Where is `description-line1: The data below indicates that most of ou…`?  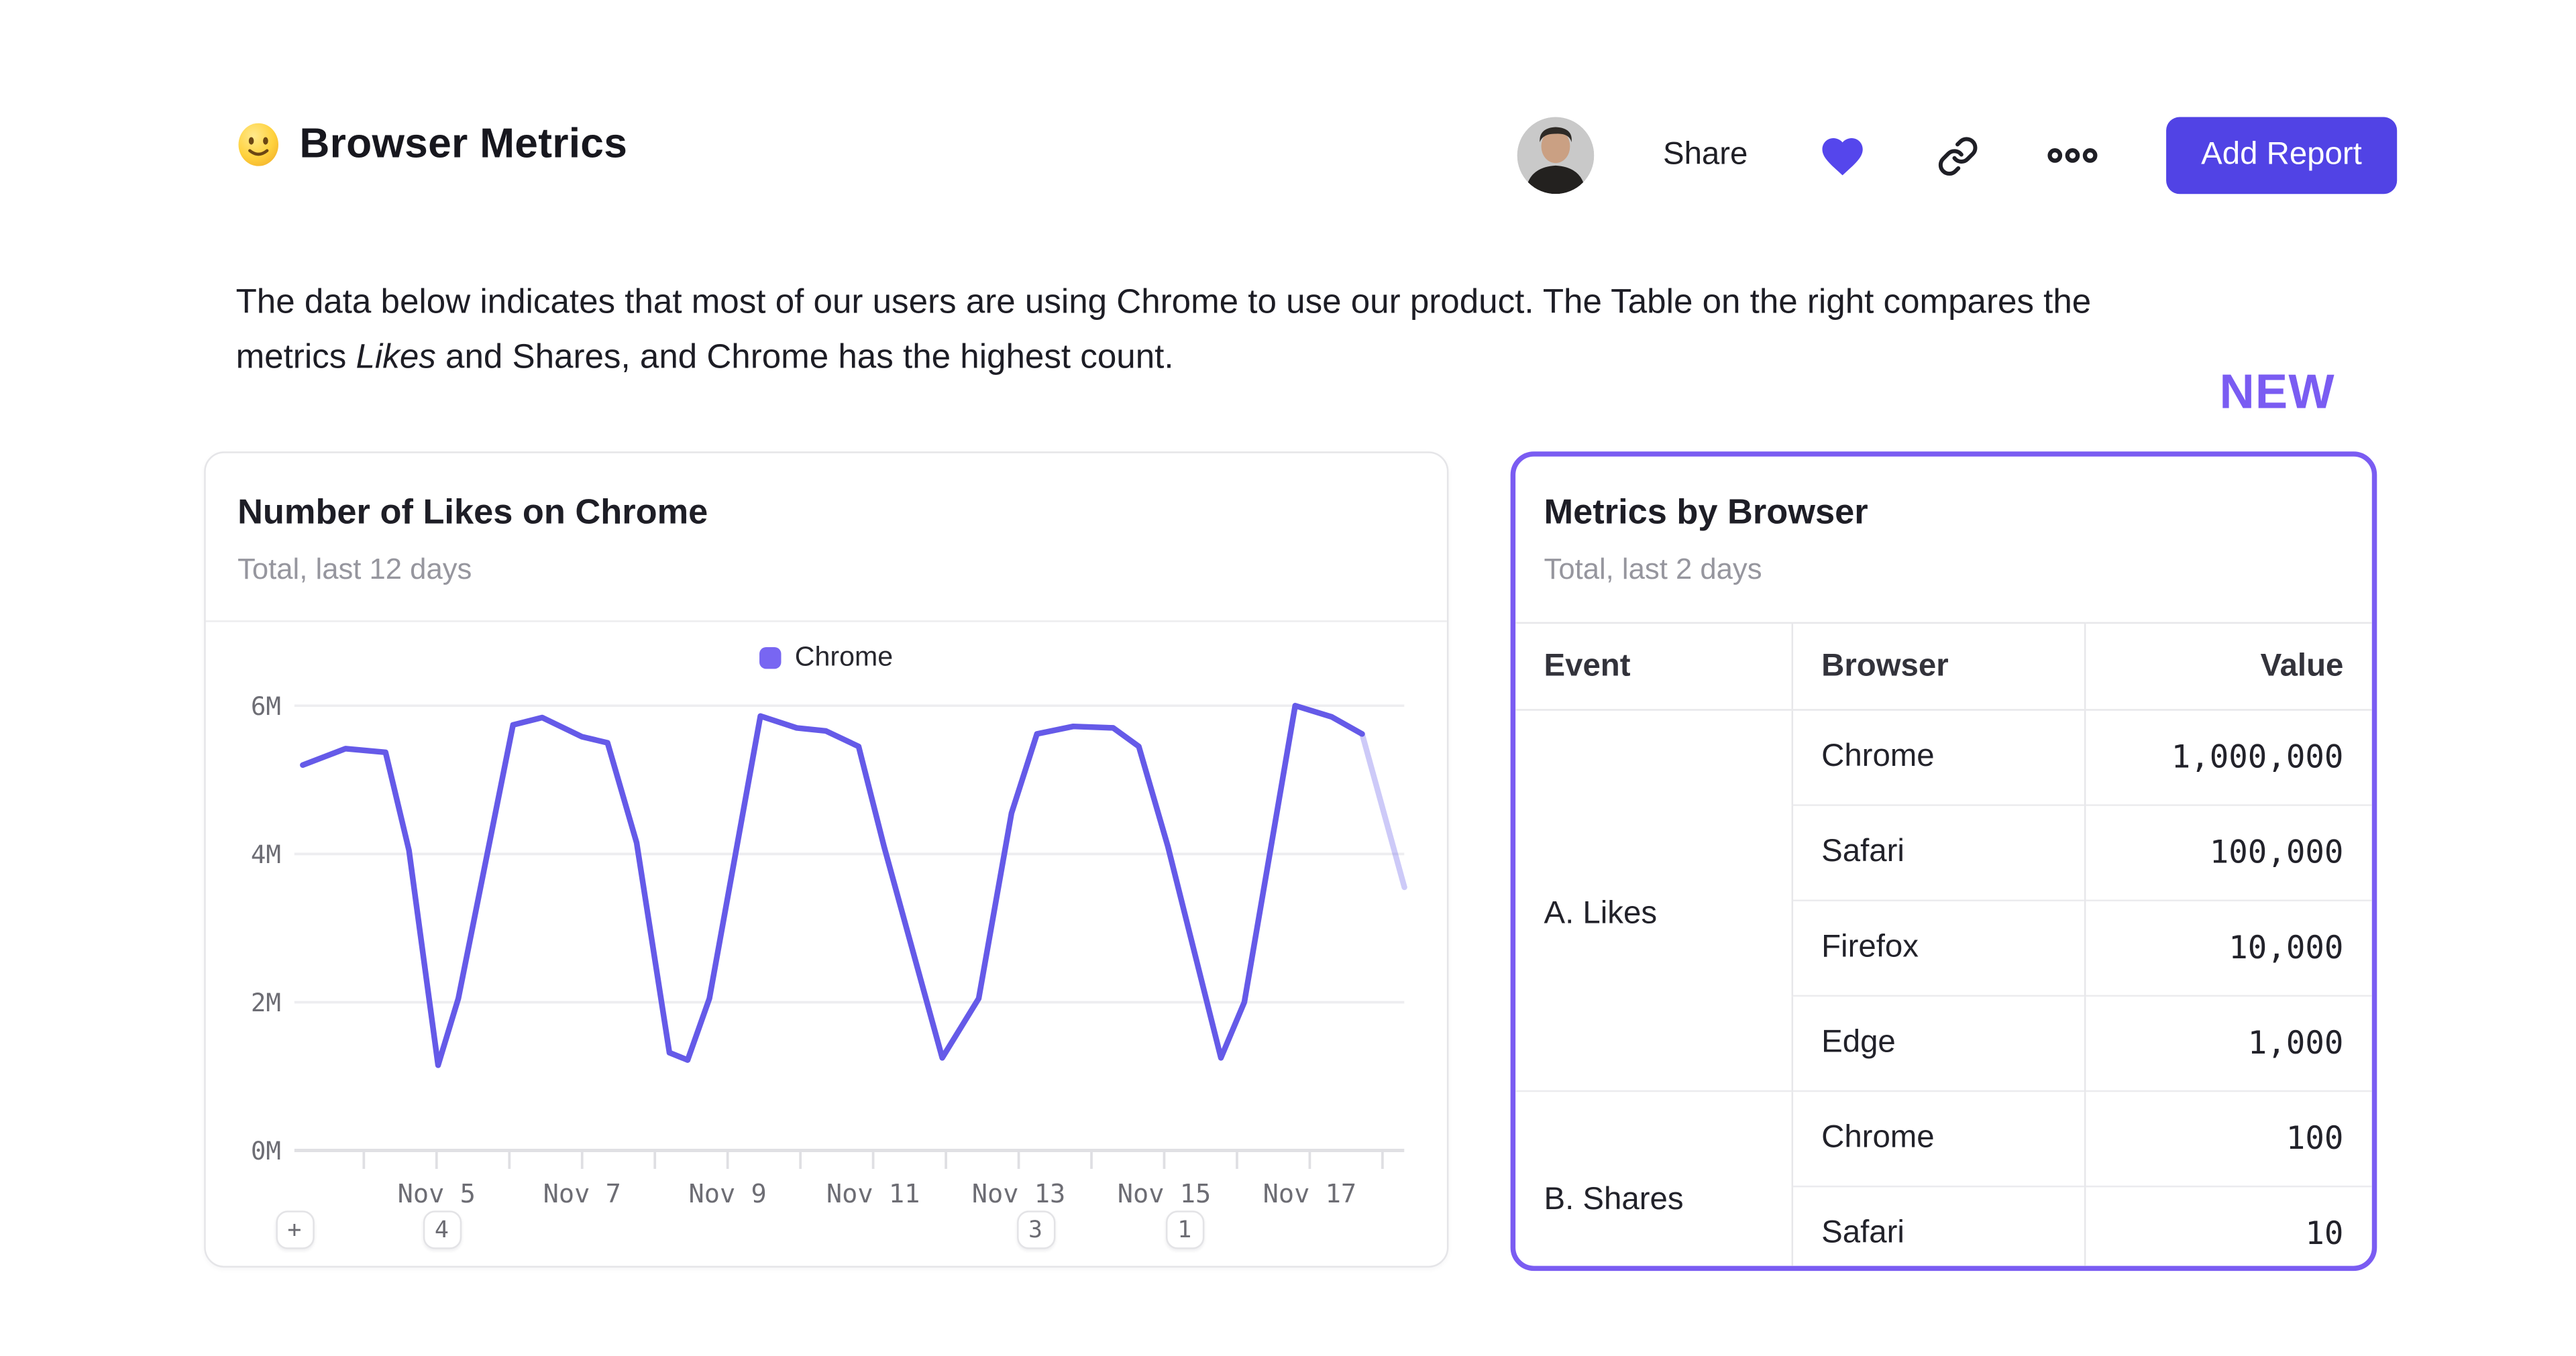
description-line1: The data below indicates that most of ou… is located at coordinates (1163, 301).